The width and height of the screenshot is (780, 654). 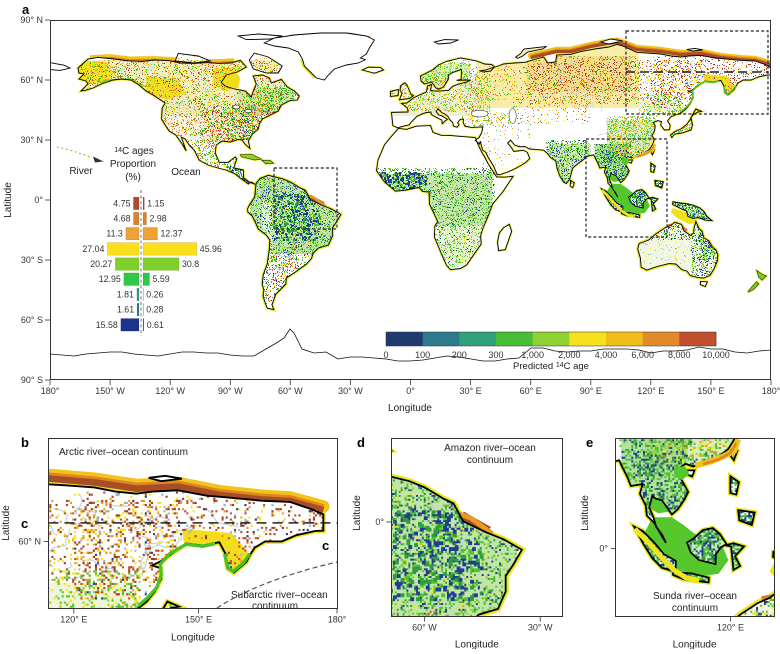 What do you see at coordinates (532, 355) in the screenshot?
I see `svg-text: 1,000` at bounding box center [532, 355].